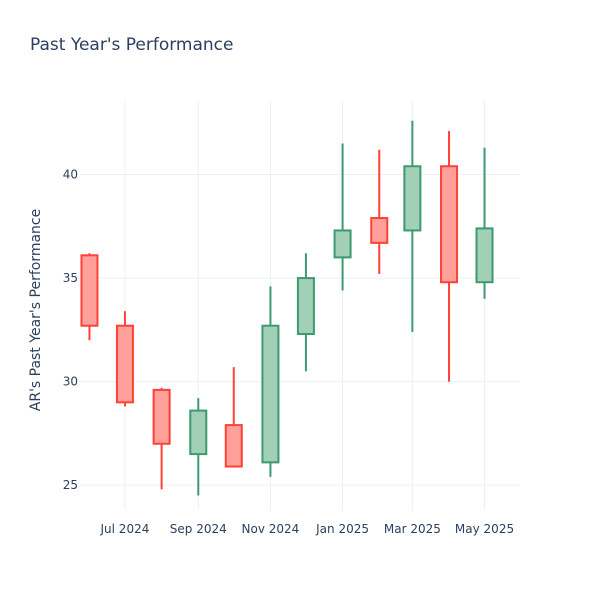 Image resolution: width=600 pixels, height=600 pixels. I want to click on y-tick-label: 35, so click(70, 278).